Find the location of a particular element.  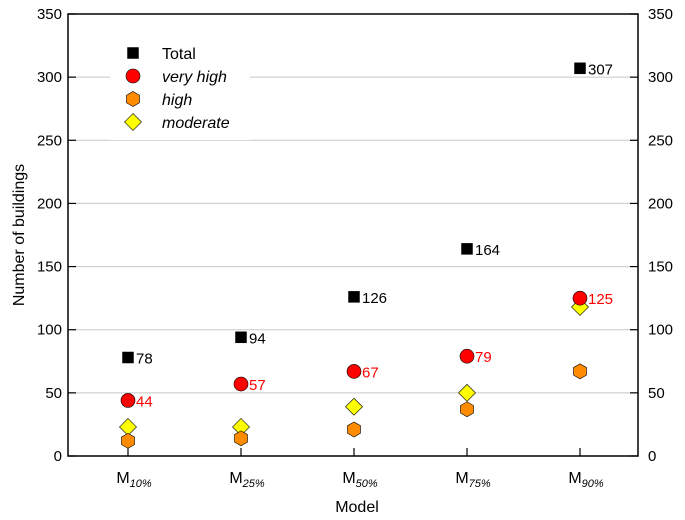

data-label: 94 is located at coordinates (257, 338).